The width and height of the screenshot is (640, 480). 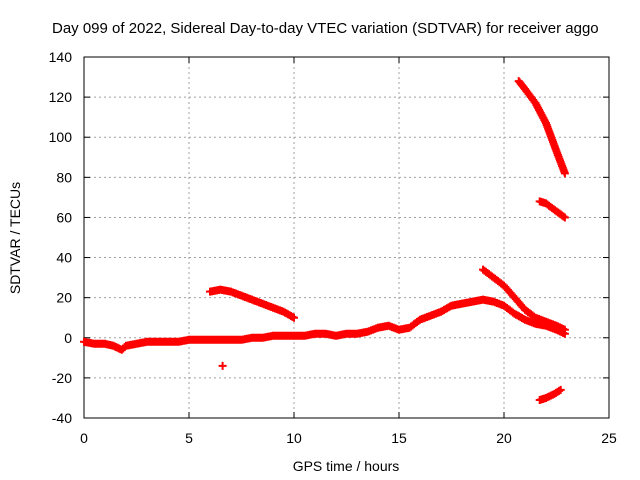 What do you see at coordinates (61, 57) in the screenshot?
I see `y-tick-label: 140` at bounding box center [61, 57].